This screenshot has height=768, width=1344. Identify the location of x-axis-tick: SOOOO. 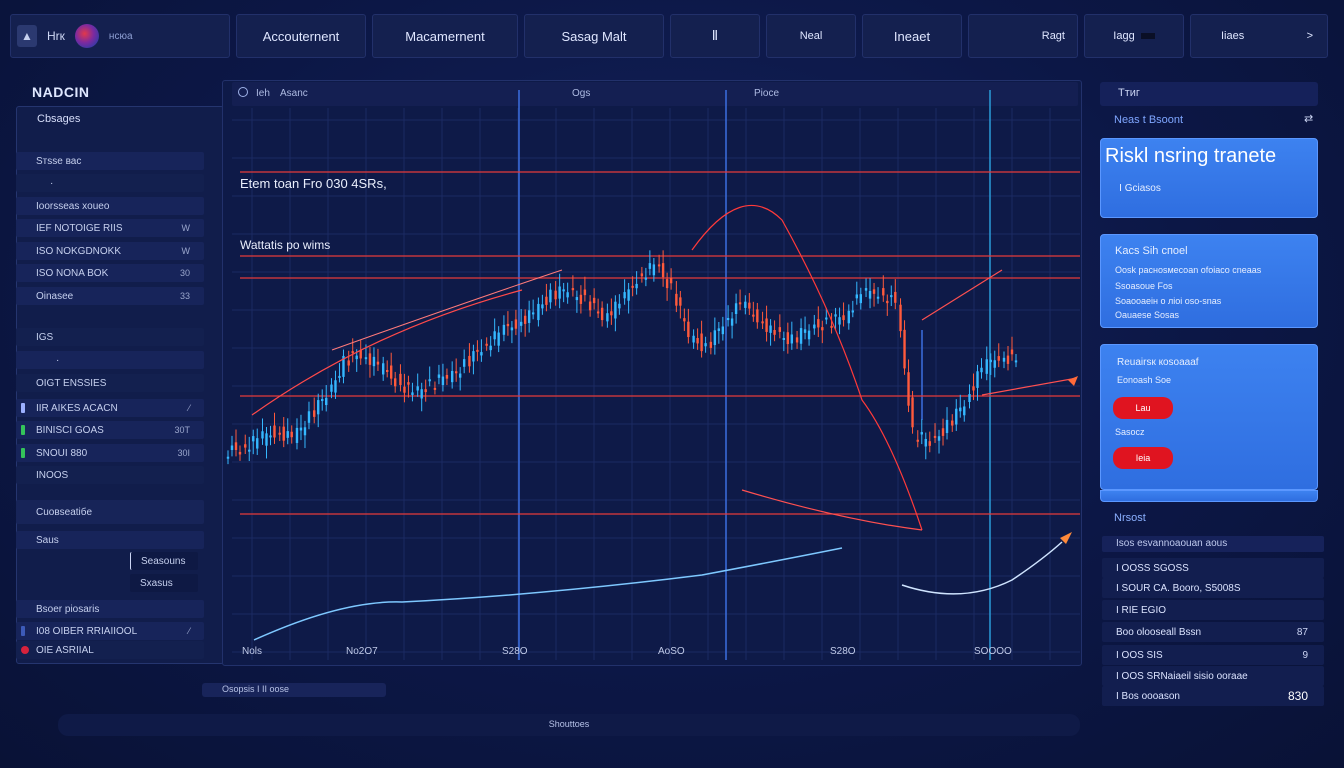
(993, 651).